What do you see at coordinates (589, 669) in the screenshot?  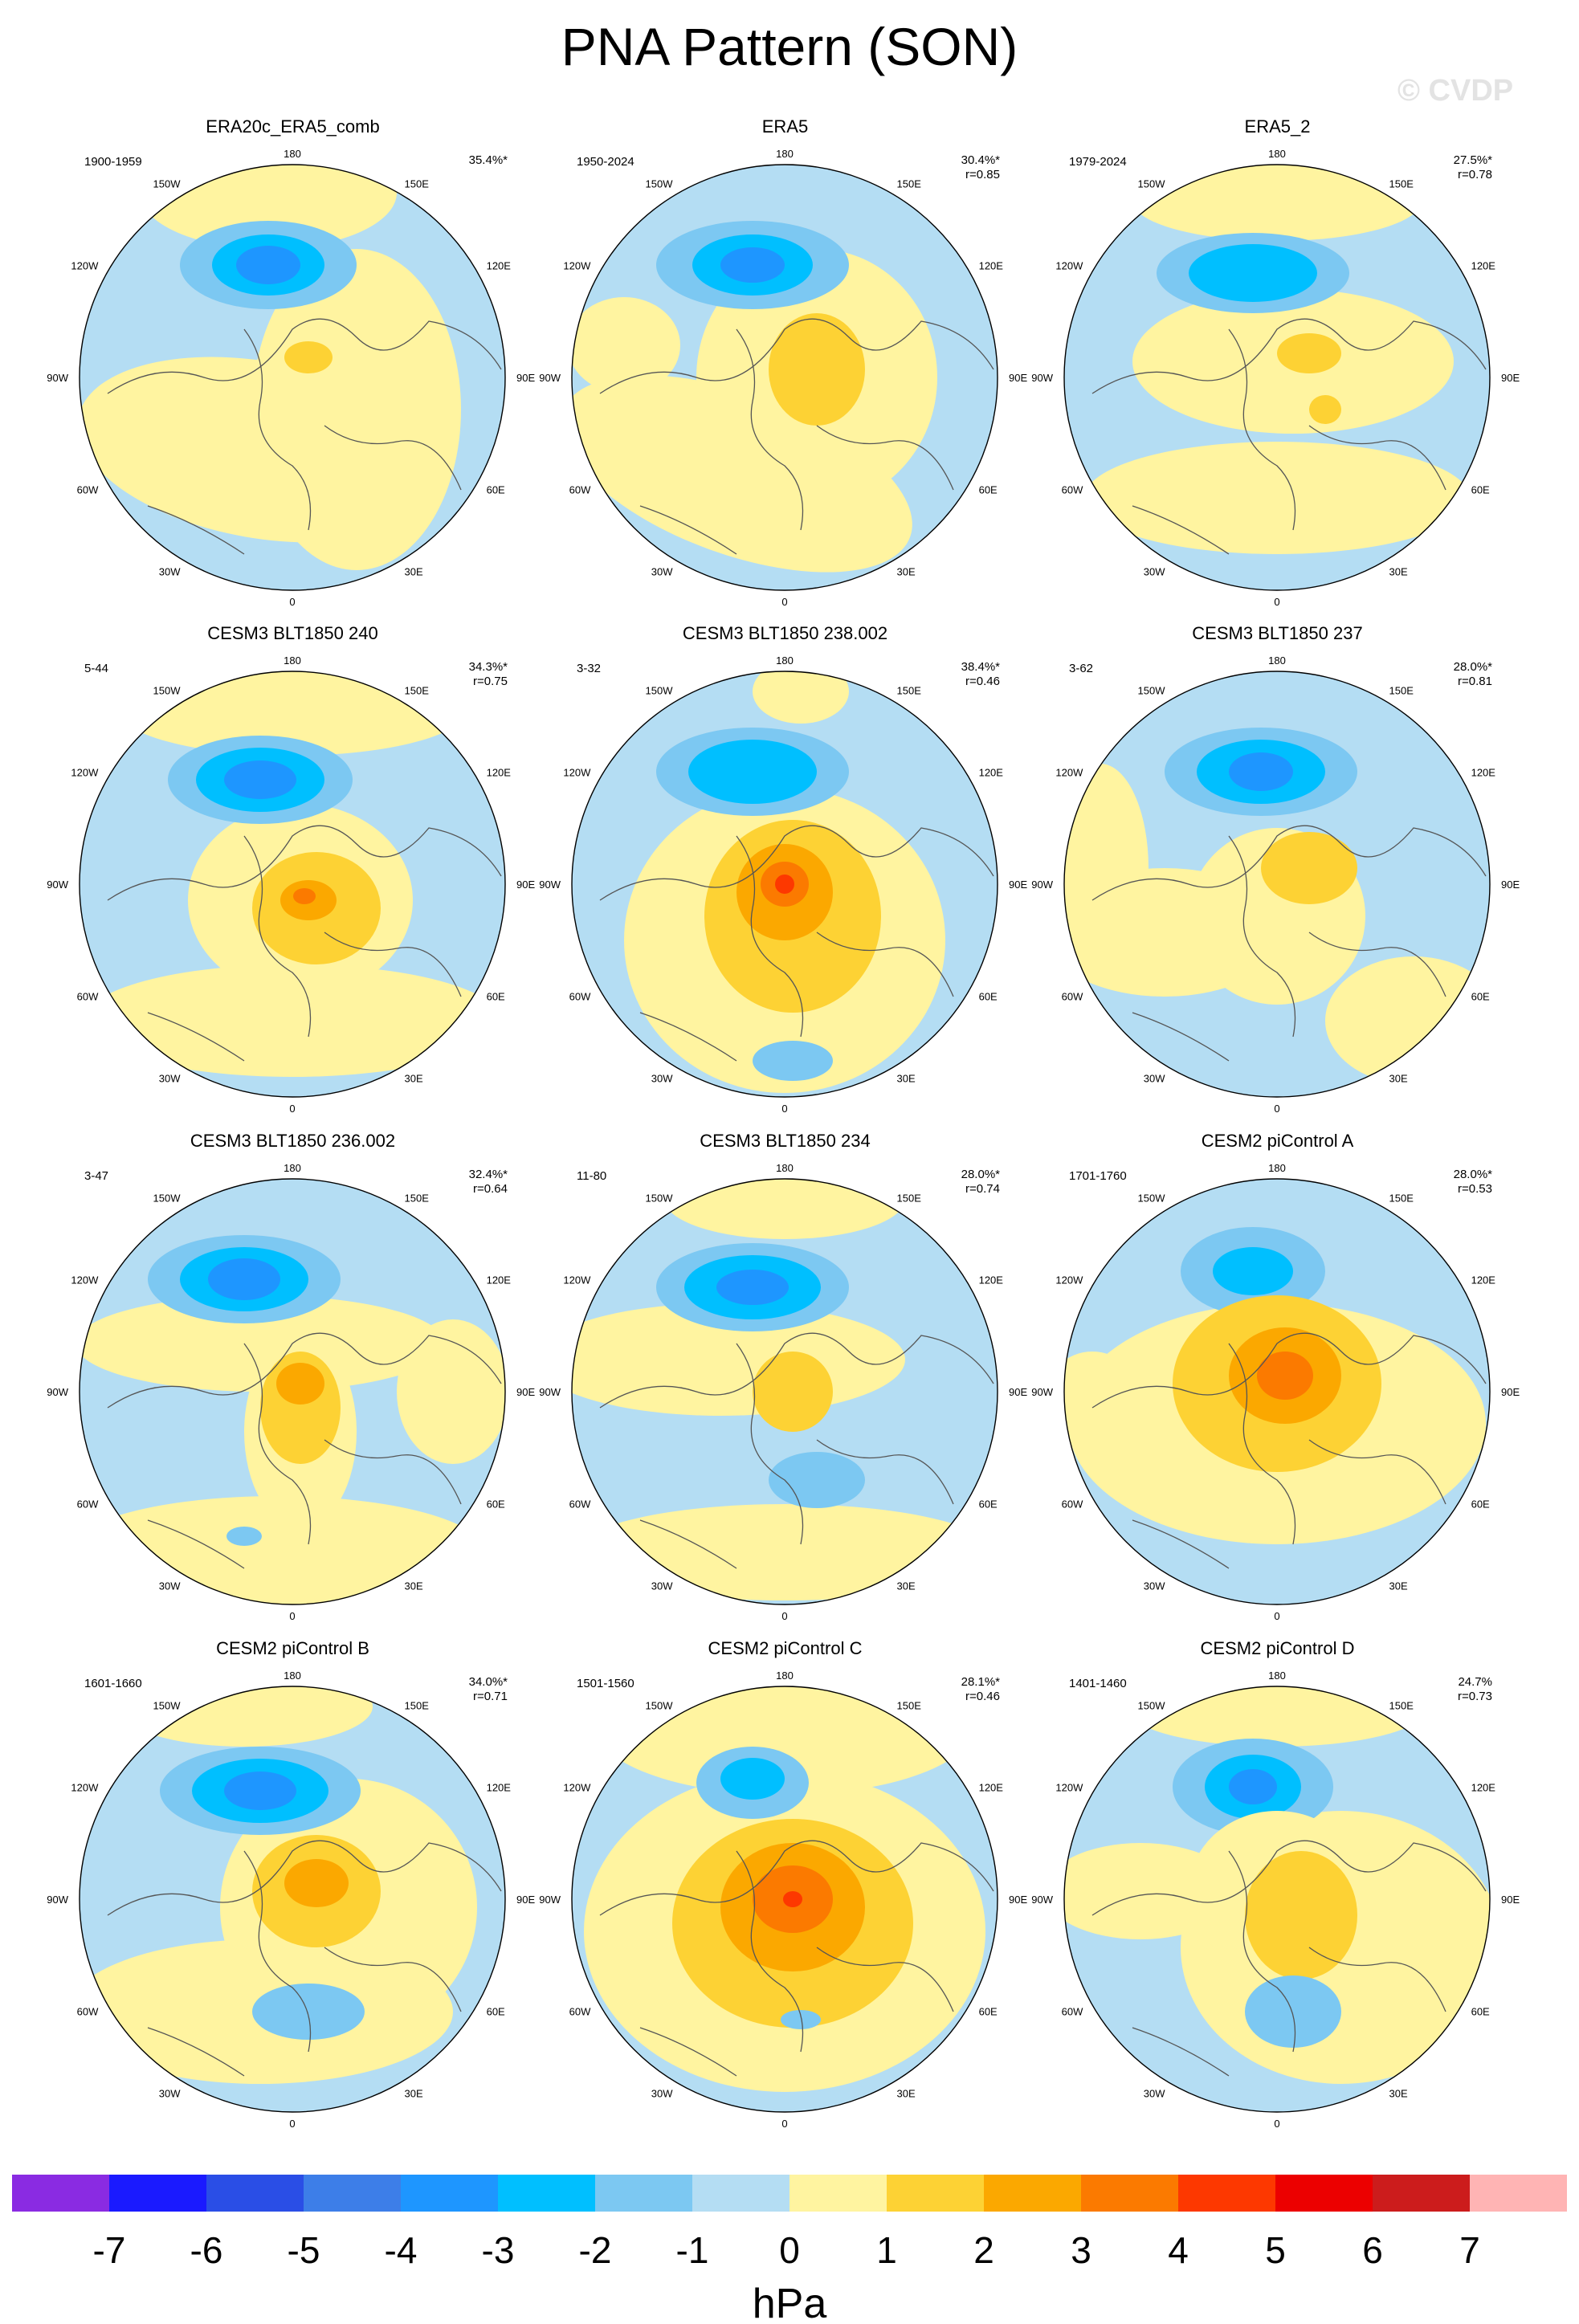 I see `panel-period: 3-32` at bounding box center [589, 669].